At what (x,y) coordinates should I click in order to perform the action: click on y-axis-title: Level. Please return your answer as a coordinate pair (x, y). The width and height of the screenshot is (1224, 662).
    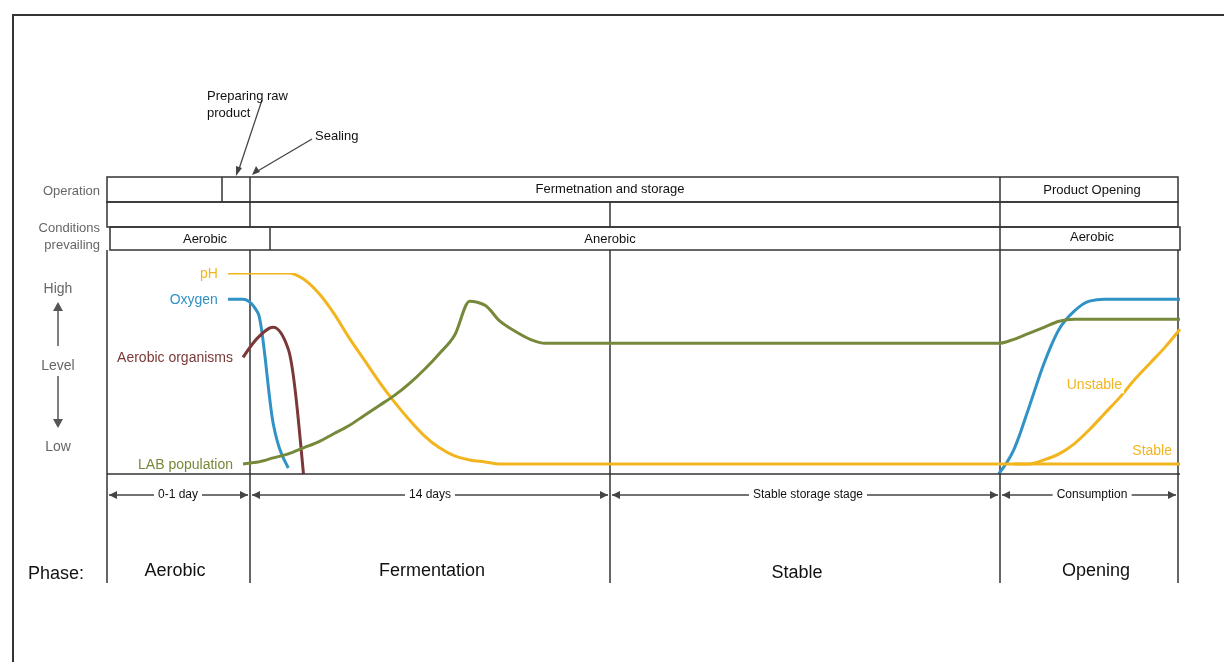
    Looking at the image, I should click on (58, 365).